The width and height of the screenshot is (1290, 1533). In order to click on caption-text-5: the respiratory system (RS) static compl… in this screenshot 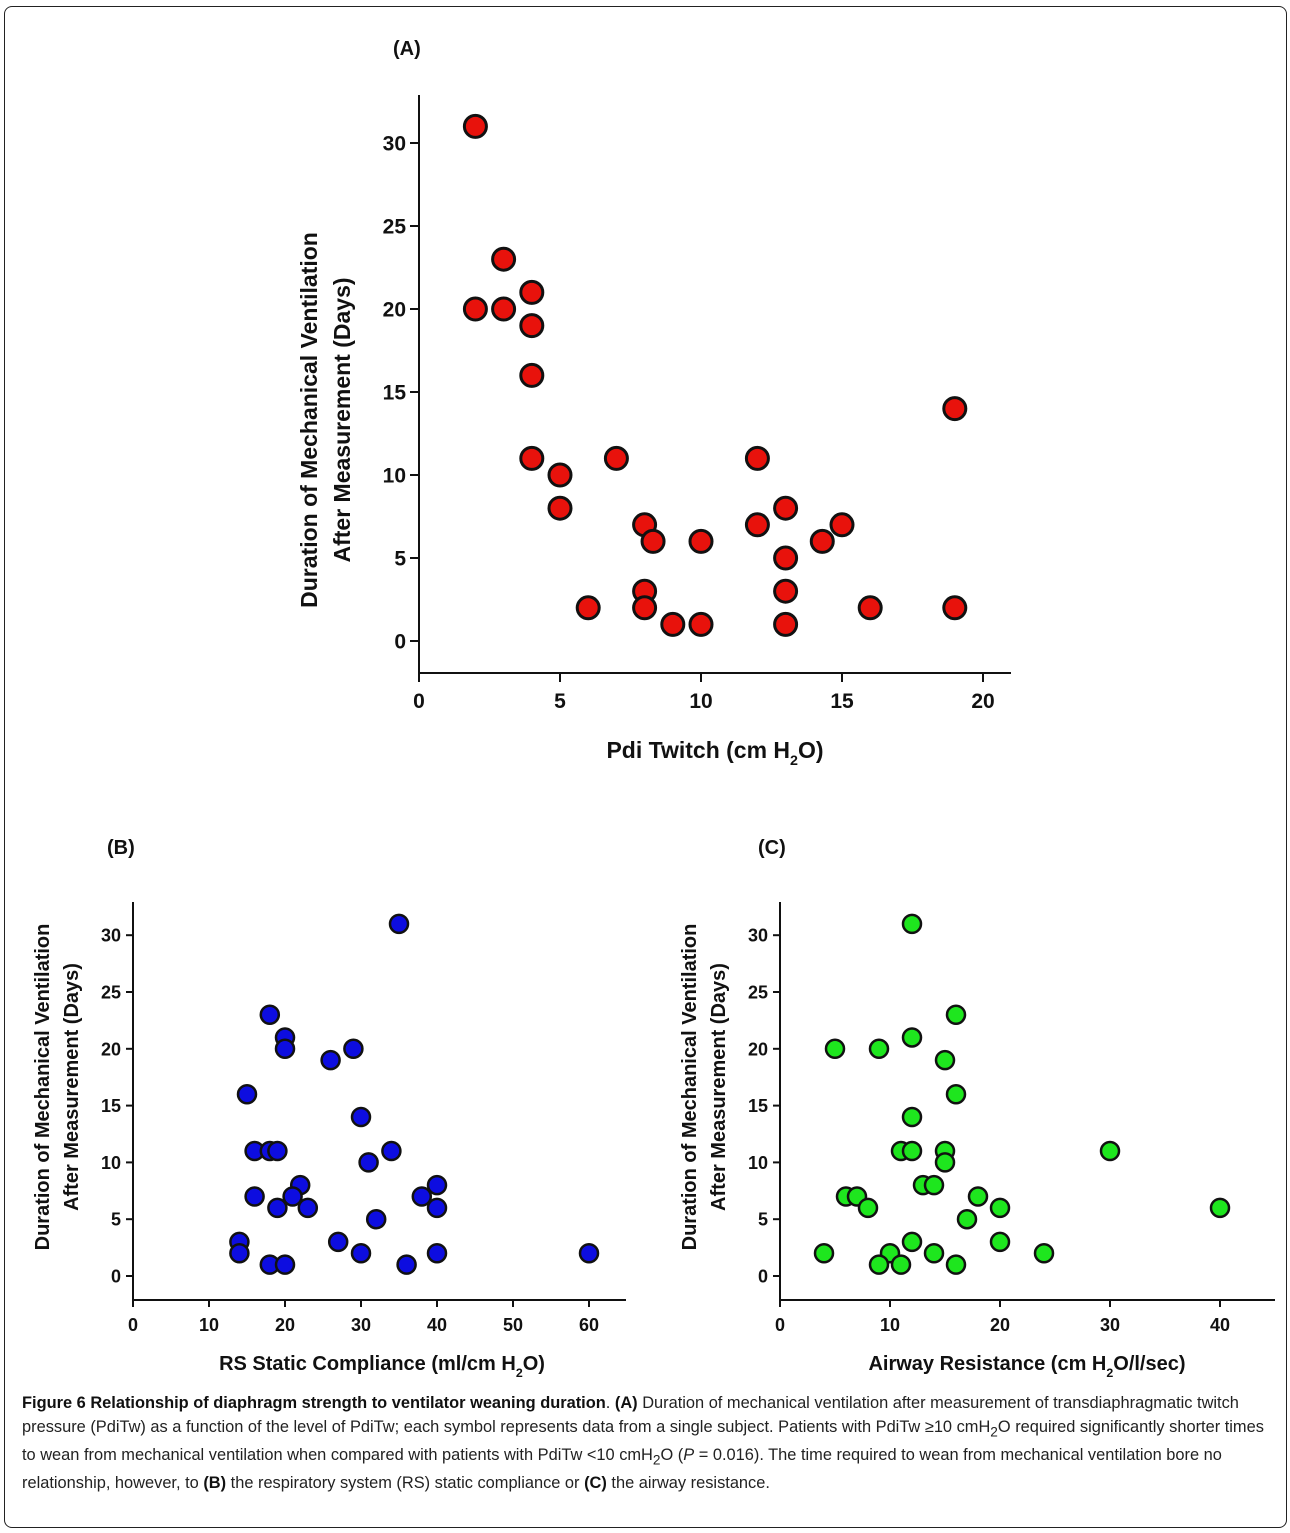, I will do `click(405, 1482)`.